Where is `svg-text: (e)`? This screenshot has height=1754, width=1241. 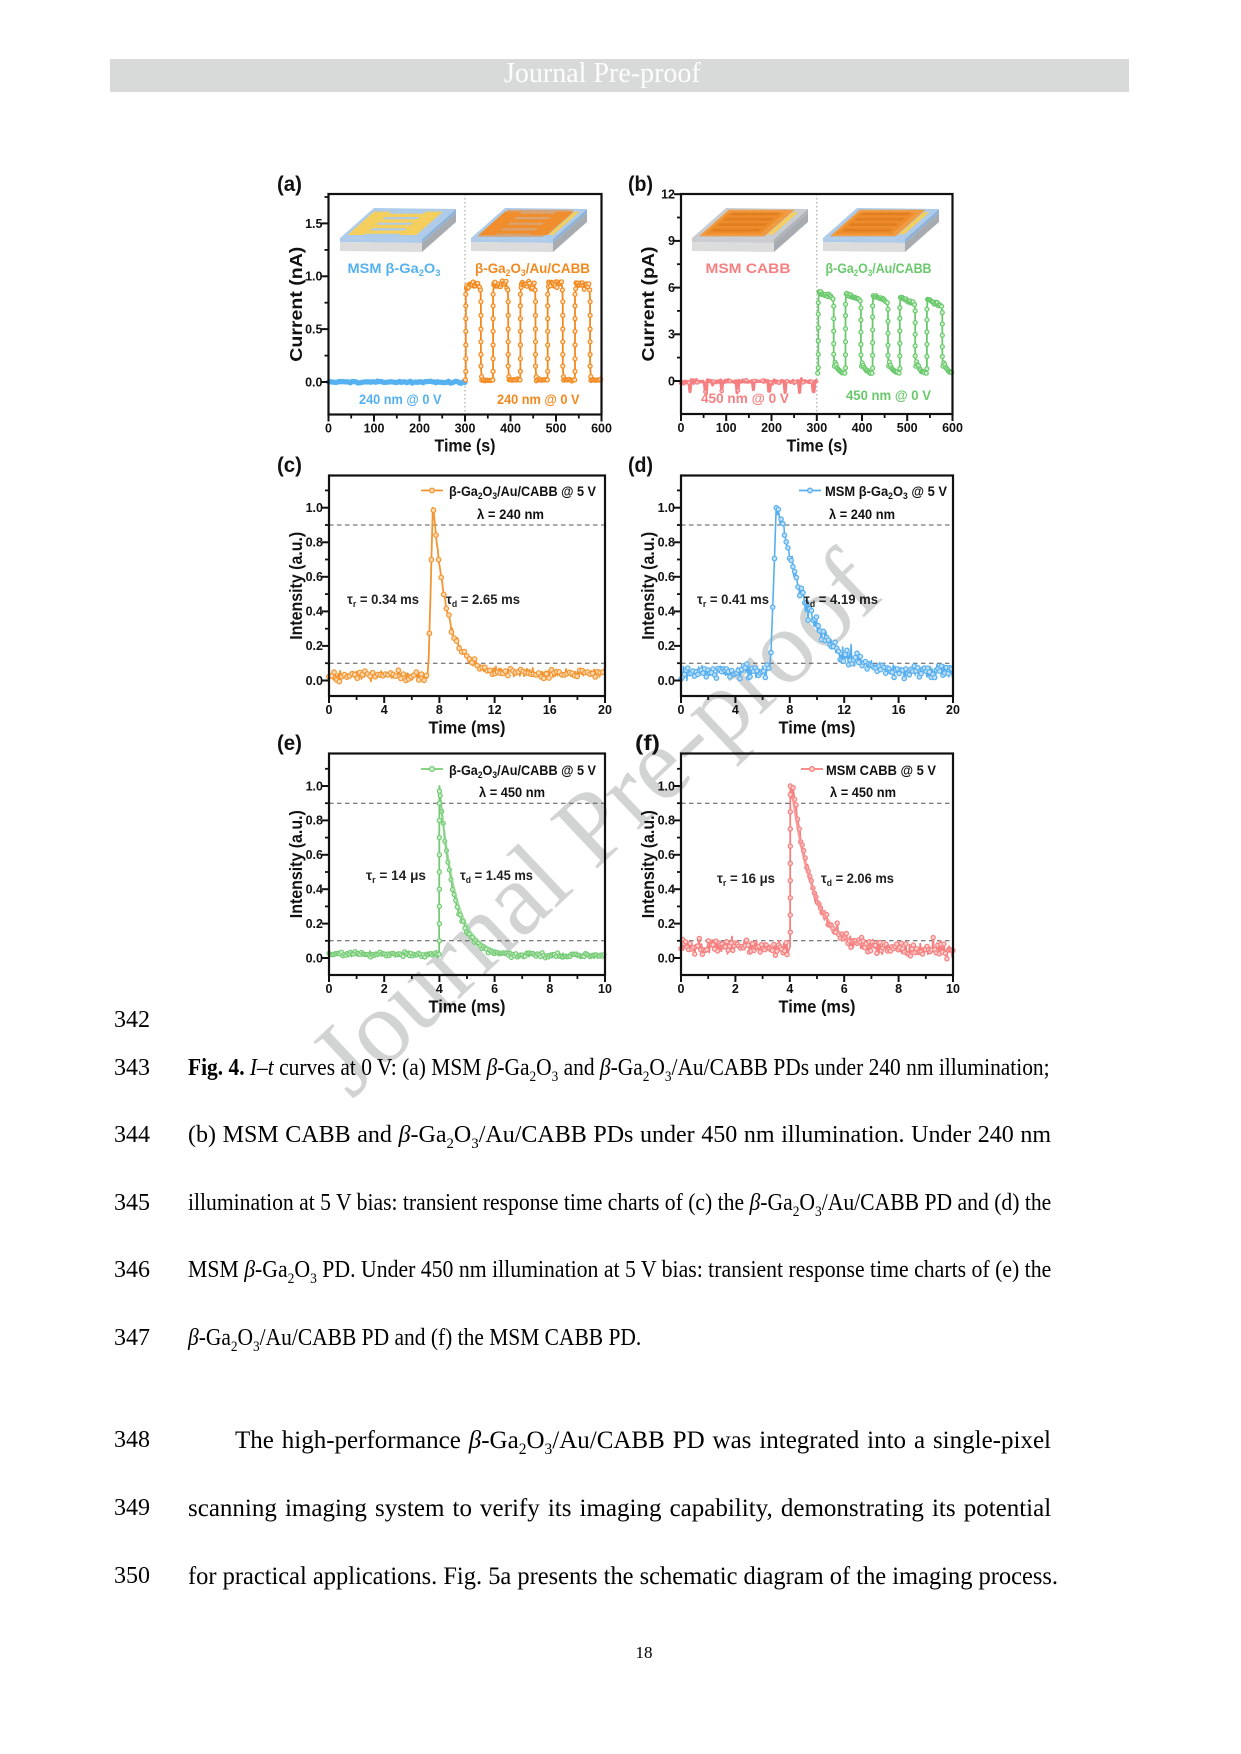 svg-text: (e) is located at coordinates (289, 743).